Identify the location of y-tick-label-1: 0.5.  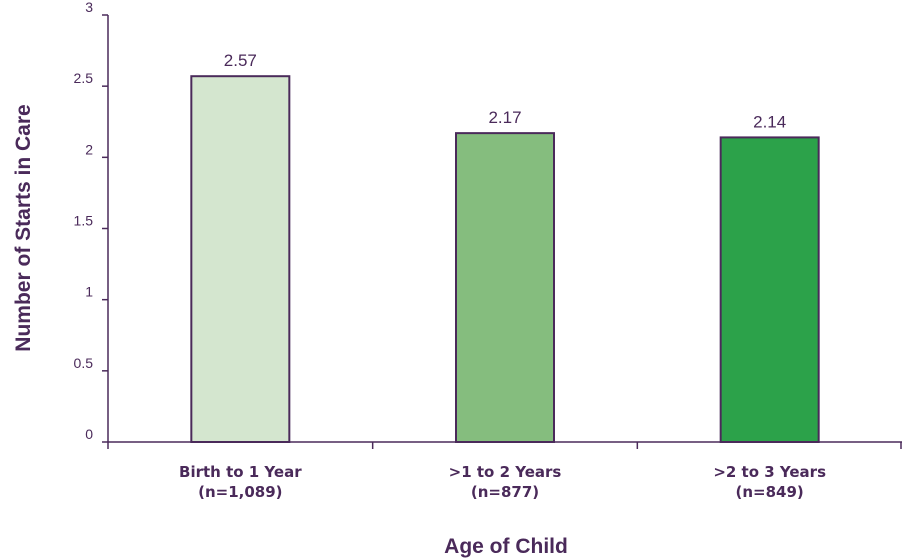
(84, 363).